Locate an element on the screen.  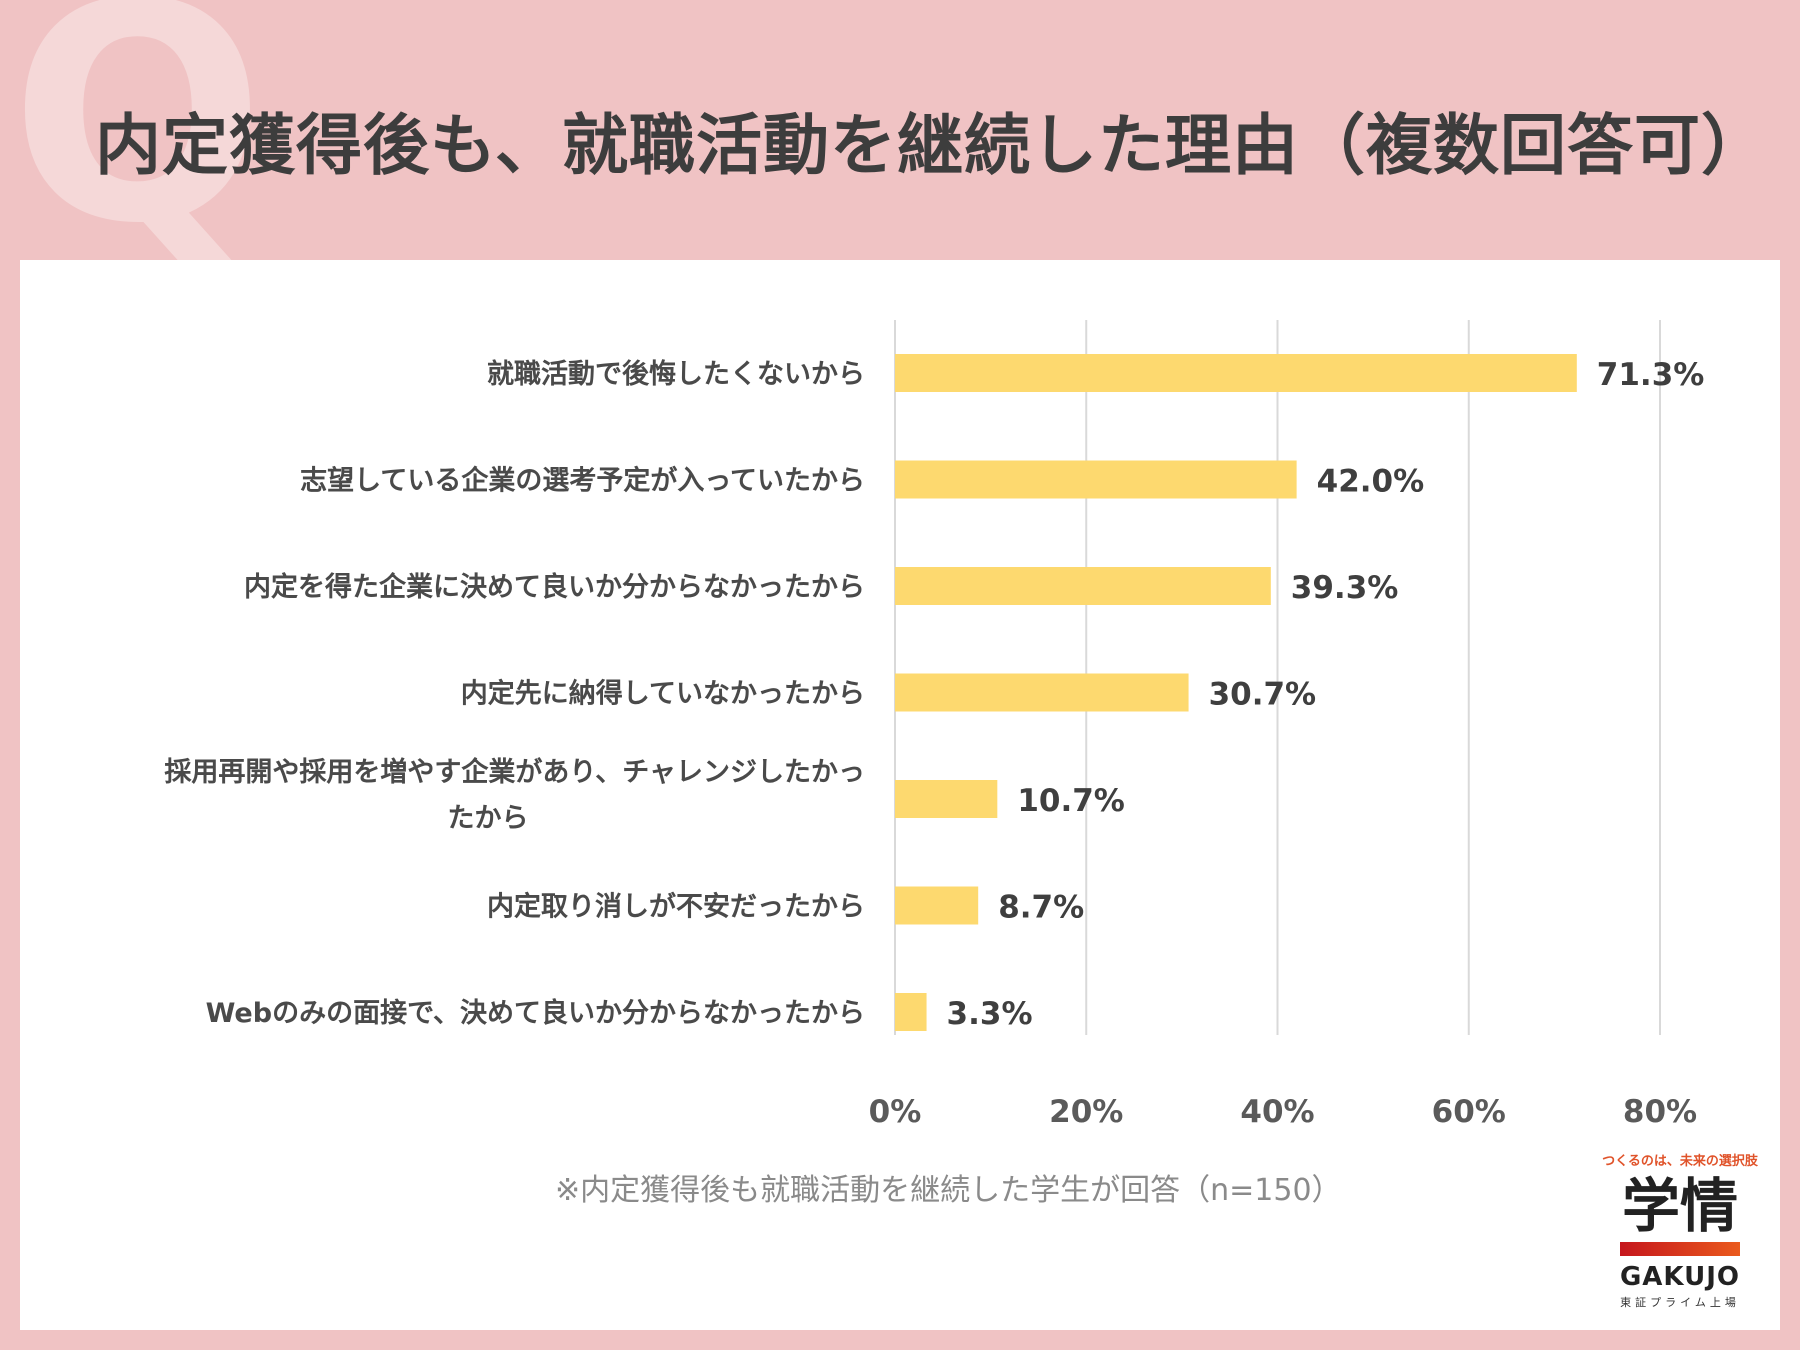
logo-color-bar is located at coordinates (1680, 1248).